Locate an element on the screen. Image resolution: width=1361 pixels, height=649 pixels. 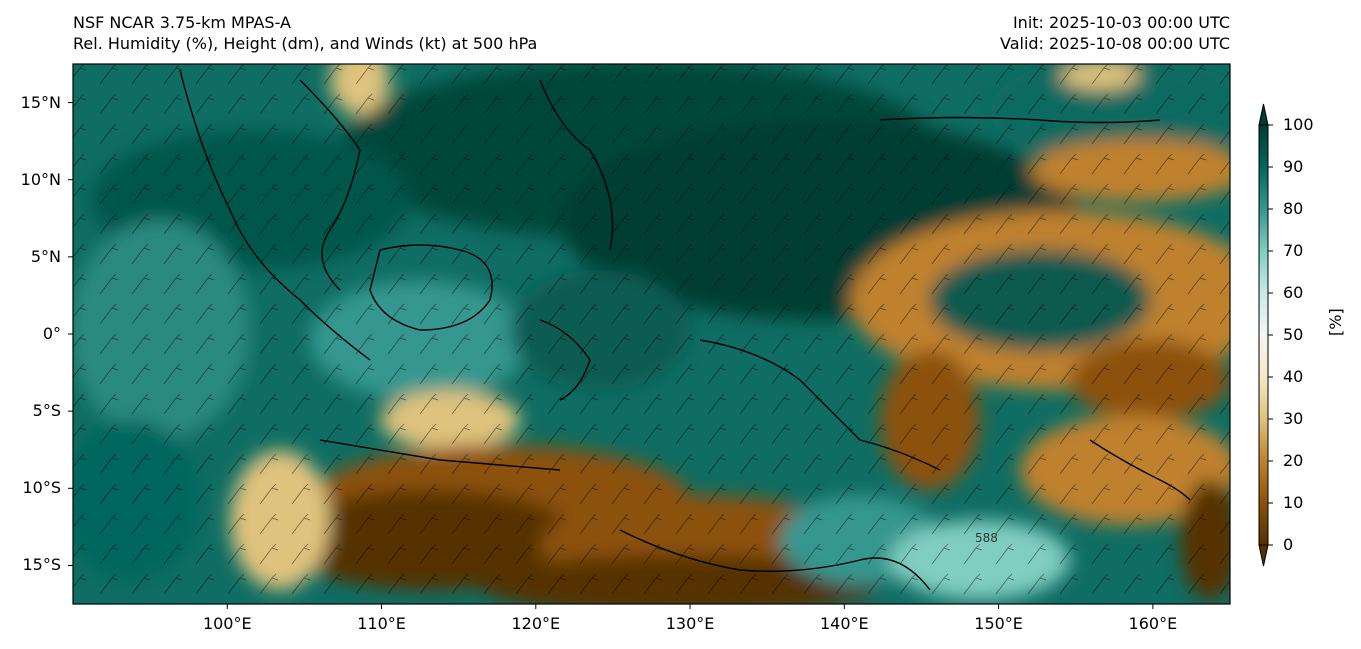
colorbar-extend-bottom is located at coordinates (1263, 555).